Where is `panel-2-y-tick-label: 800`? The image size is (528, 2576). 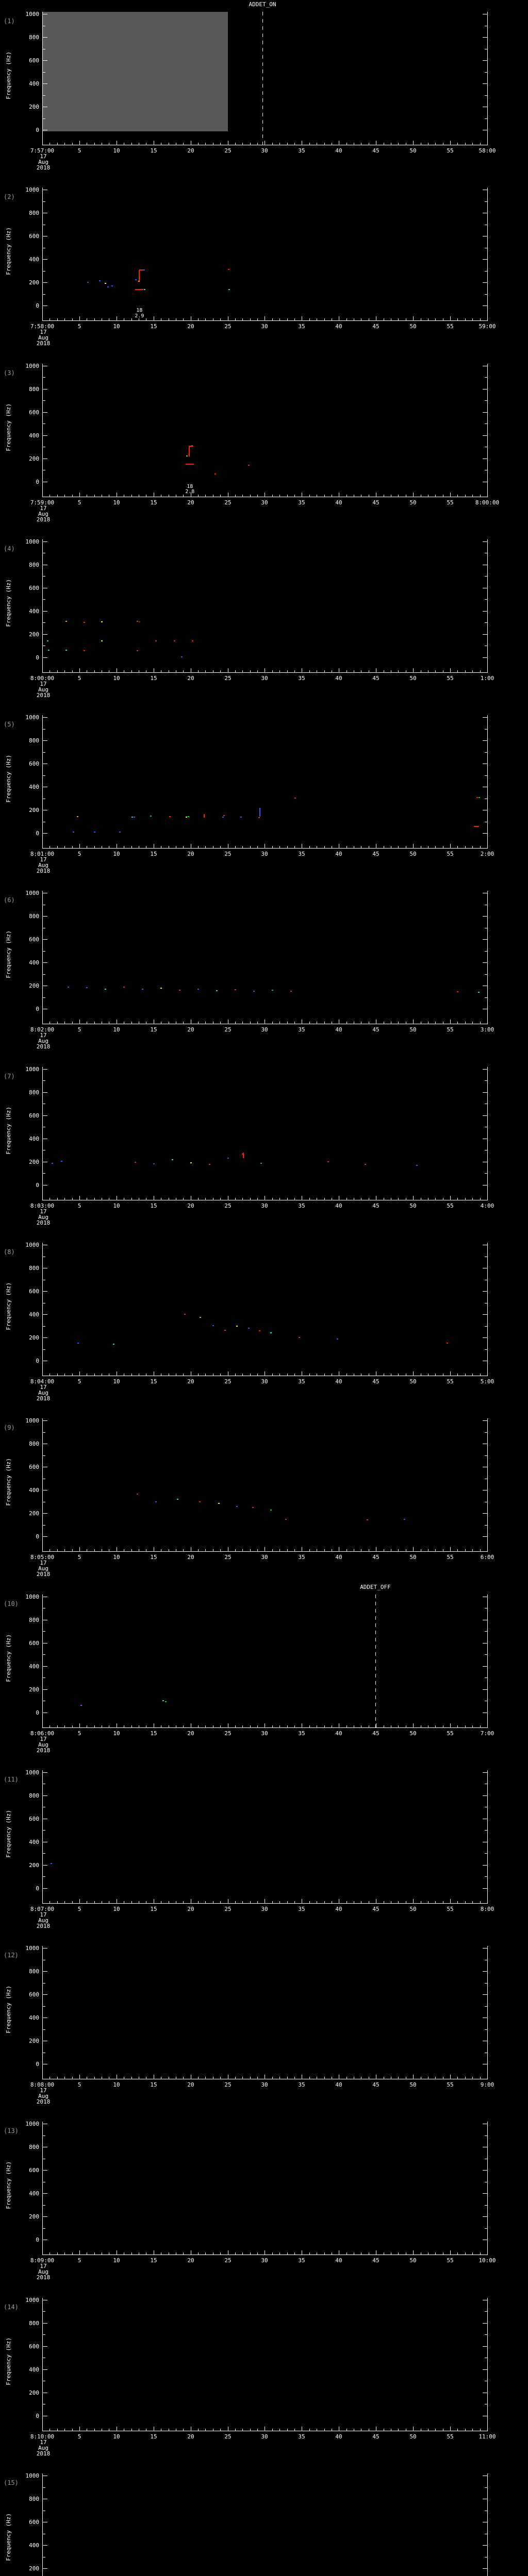
panel-2-y-tick-label: 800 is located at coordinates (34, 213).